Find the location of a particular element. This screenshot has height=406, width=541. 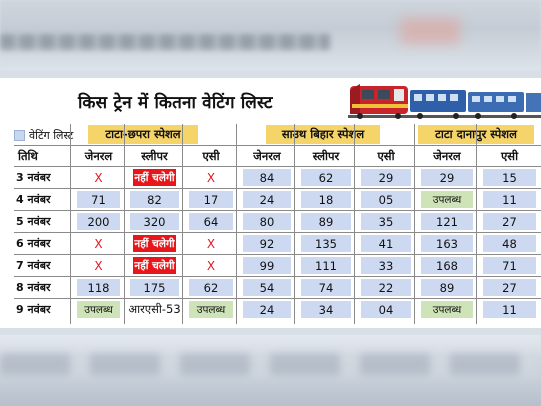

table-cell: 135 is located at coordinates (326, 243).